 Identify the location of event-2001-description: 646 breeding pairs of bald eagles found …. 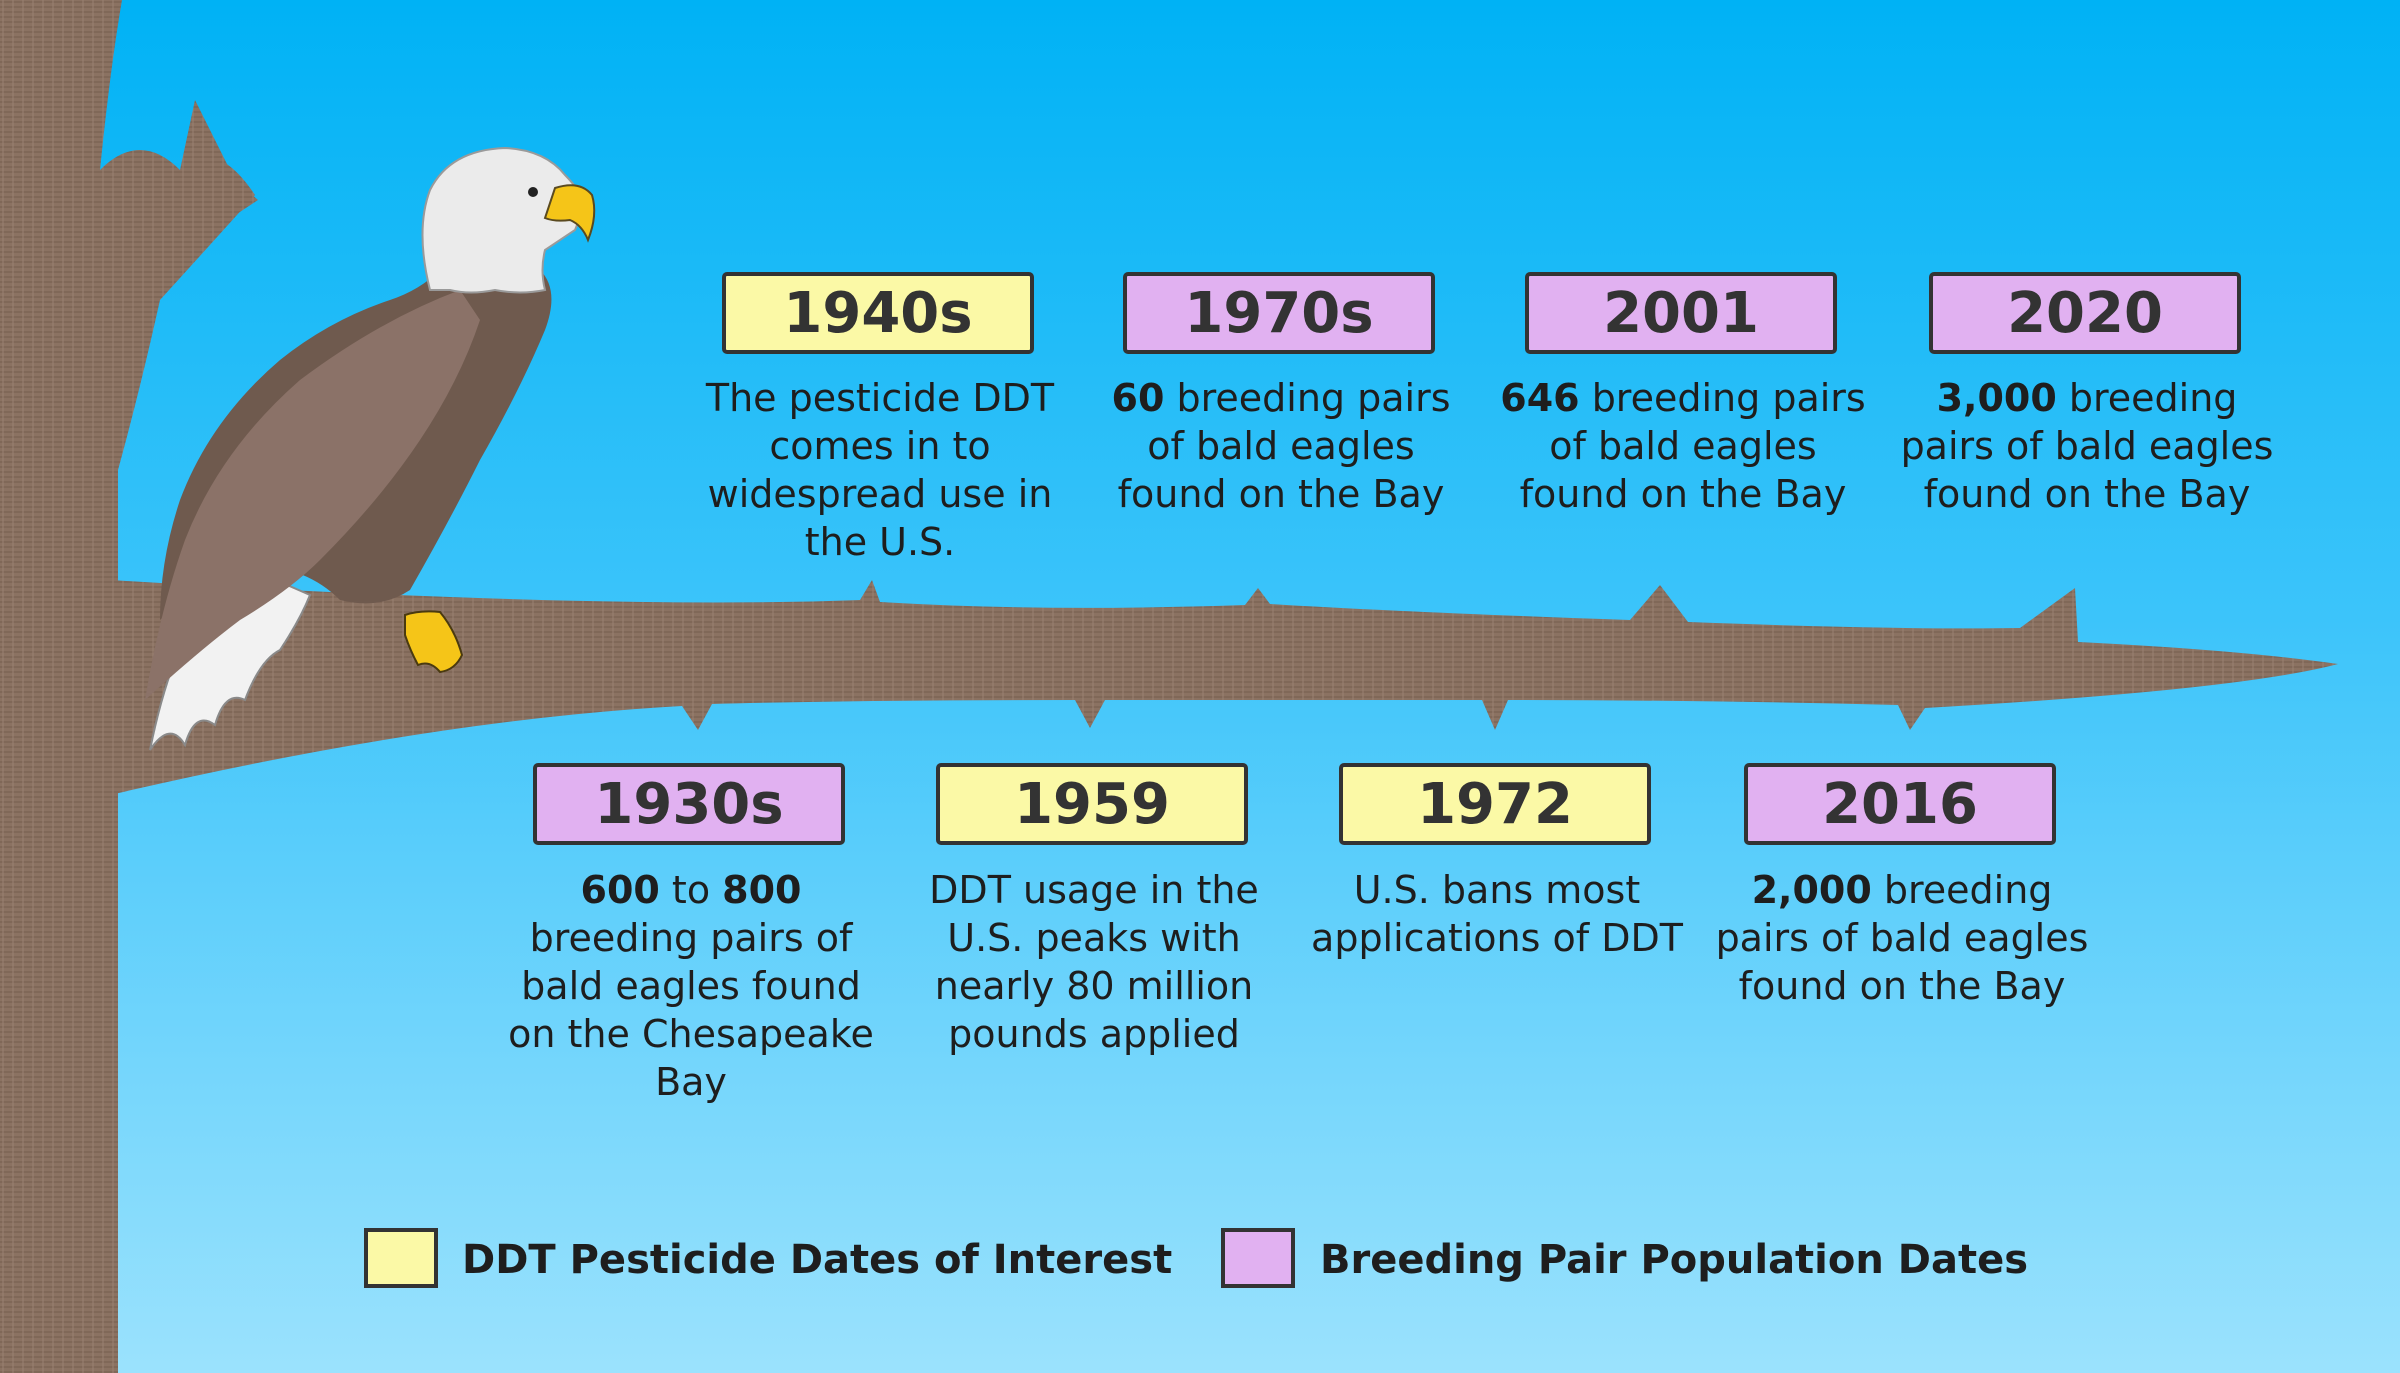
(1683, 446).